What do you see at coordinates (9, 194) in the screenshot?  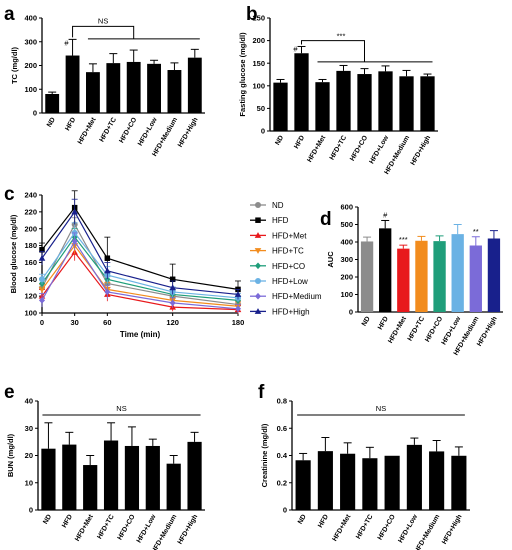 I see `panel-label-c: c` at bounding box center [9, 194].